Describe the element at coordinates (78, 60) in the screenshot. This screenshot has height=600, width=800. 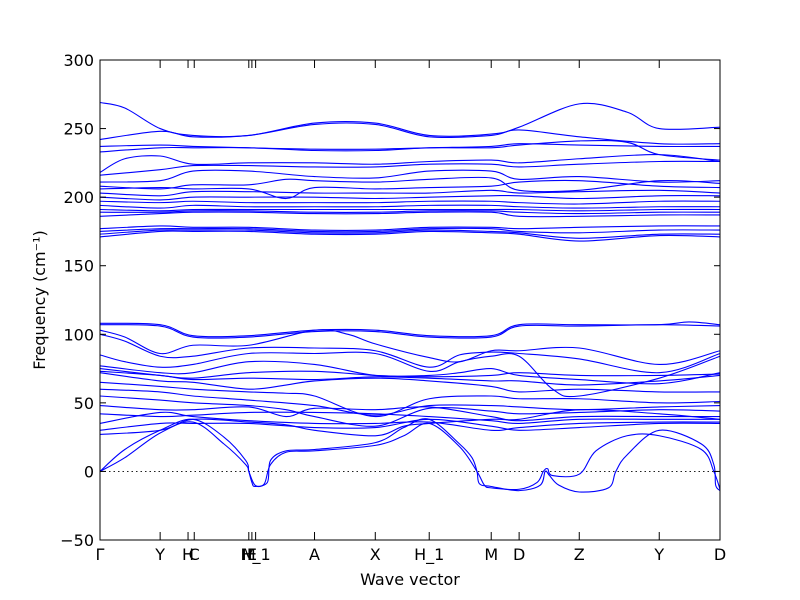
I see `y-tick-label: 300` at that location.